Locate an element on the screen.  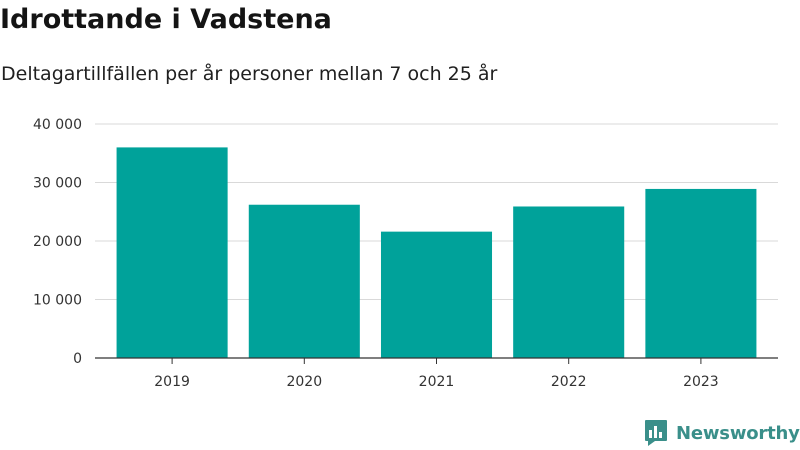
x-tick-label: 2021 is located at coordinates (437, 382).